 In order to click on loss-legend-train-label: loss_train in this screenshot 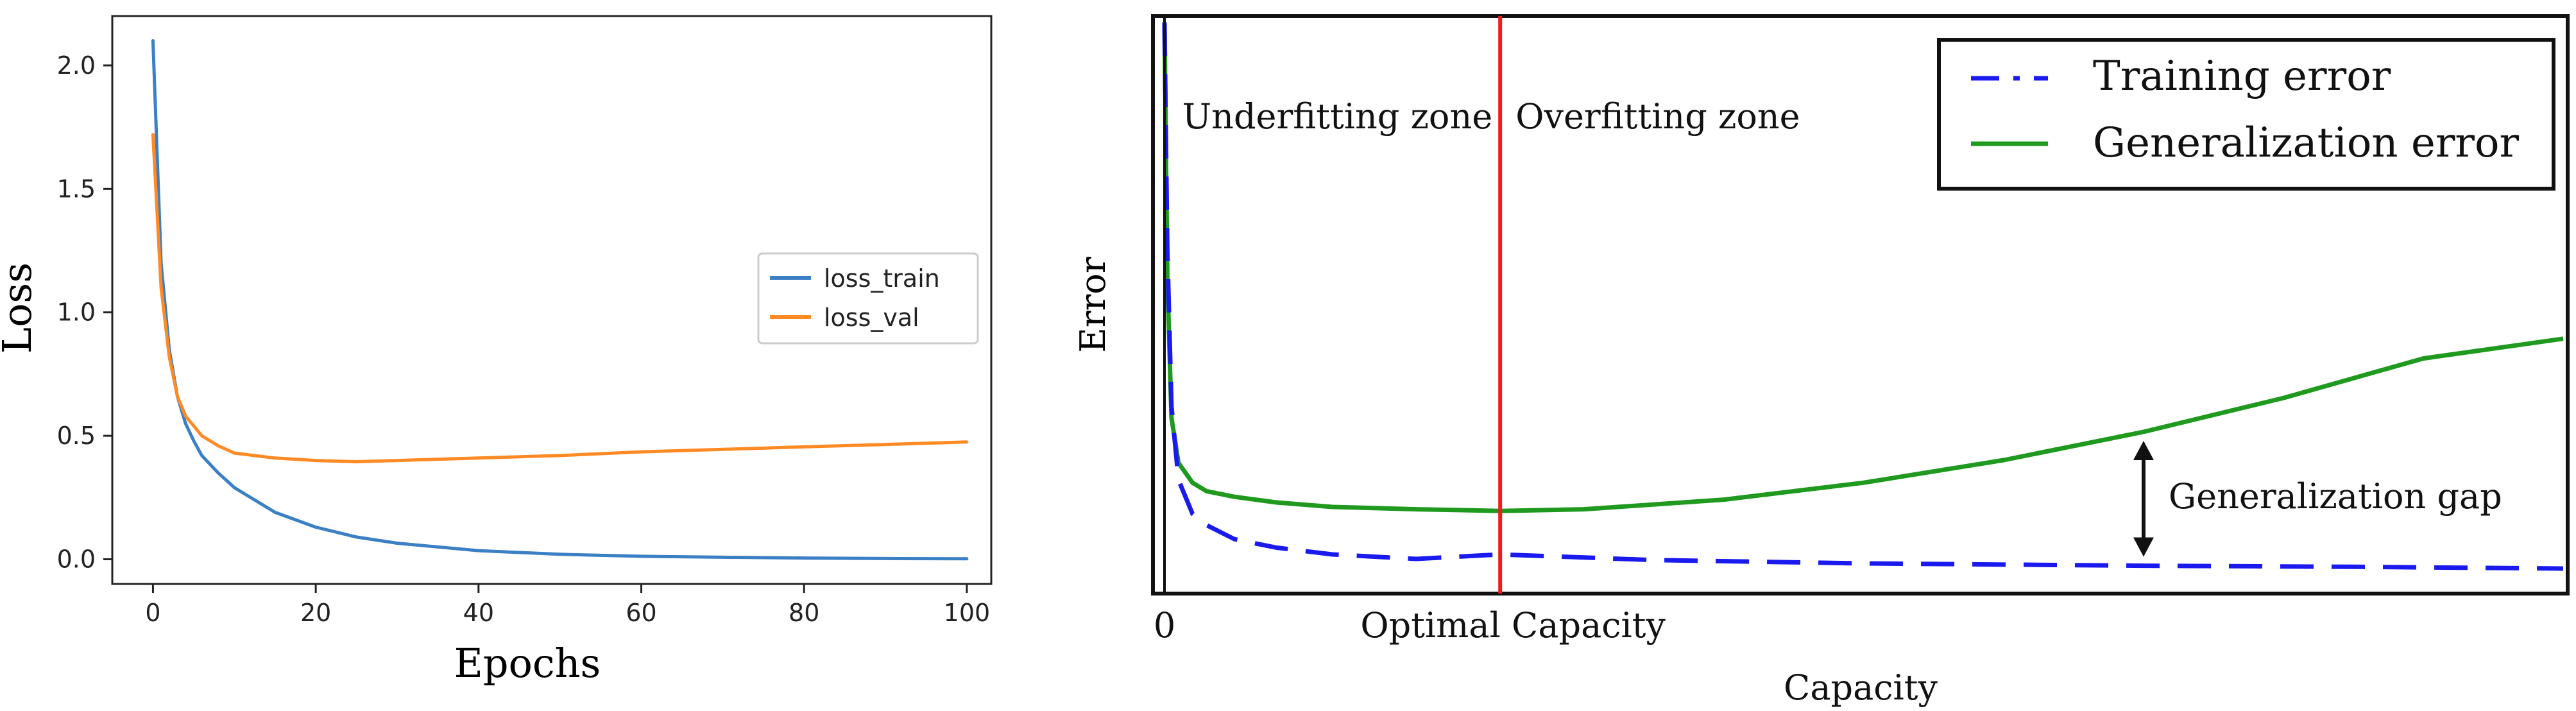, I will do `click(882, 278)`.